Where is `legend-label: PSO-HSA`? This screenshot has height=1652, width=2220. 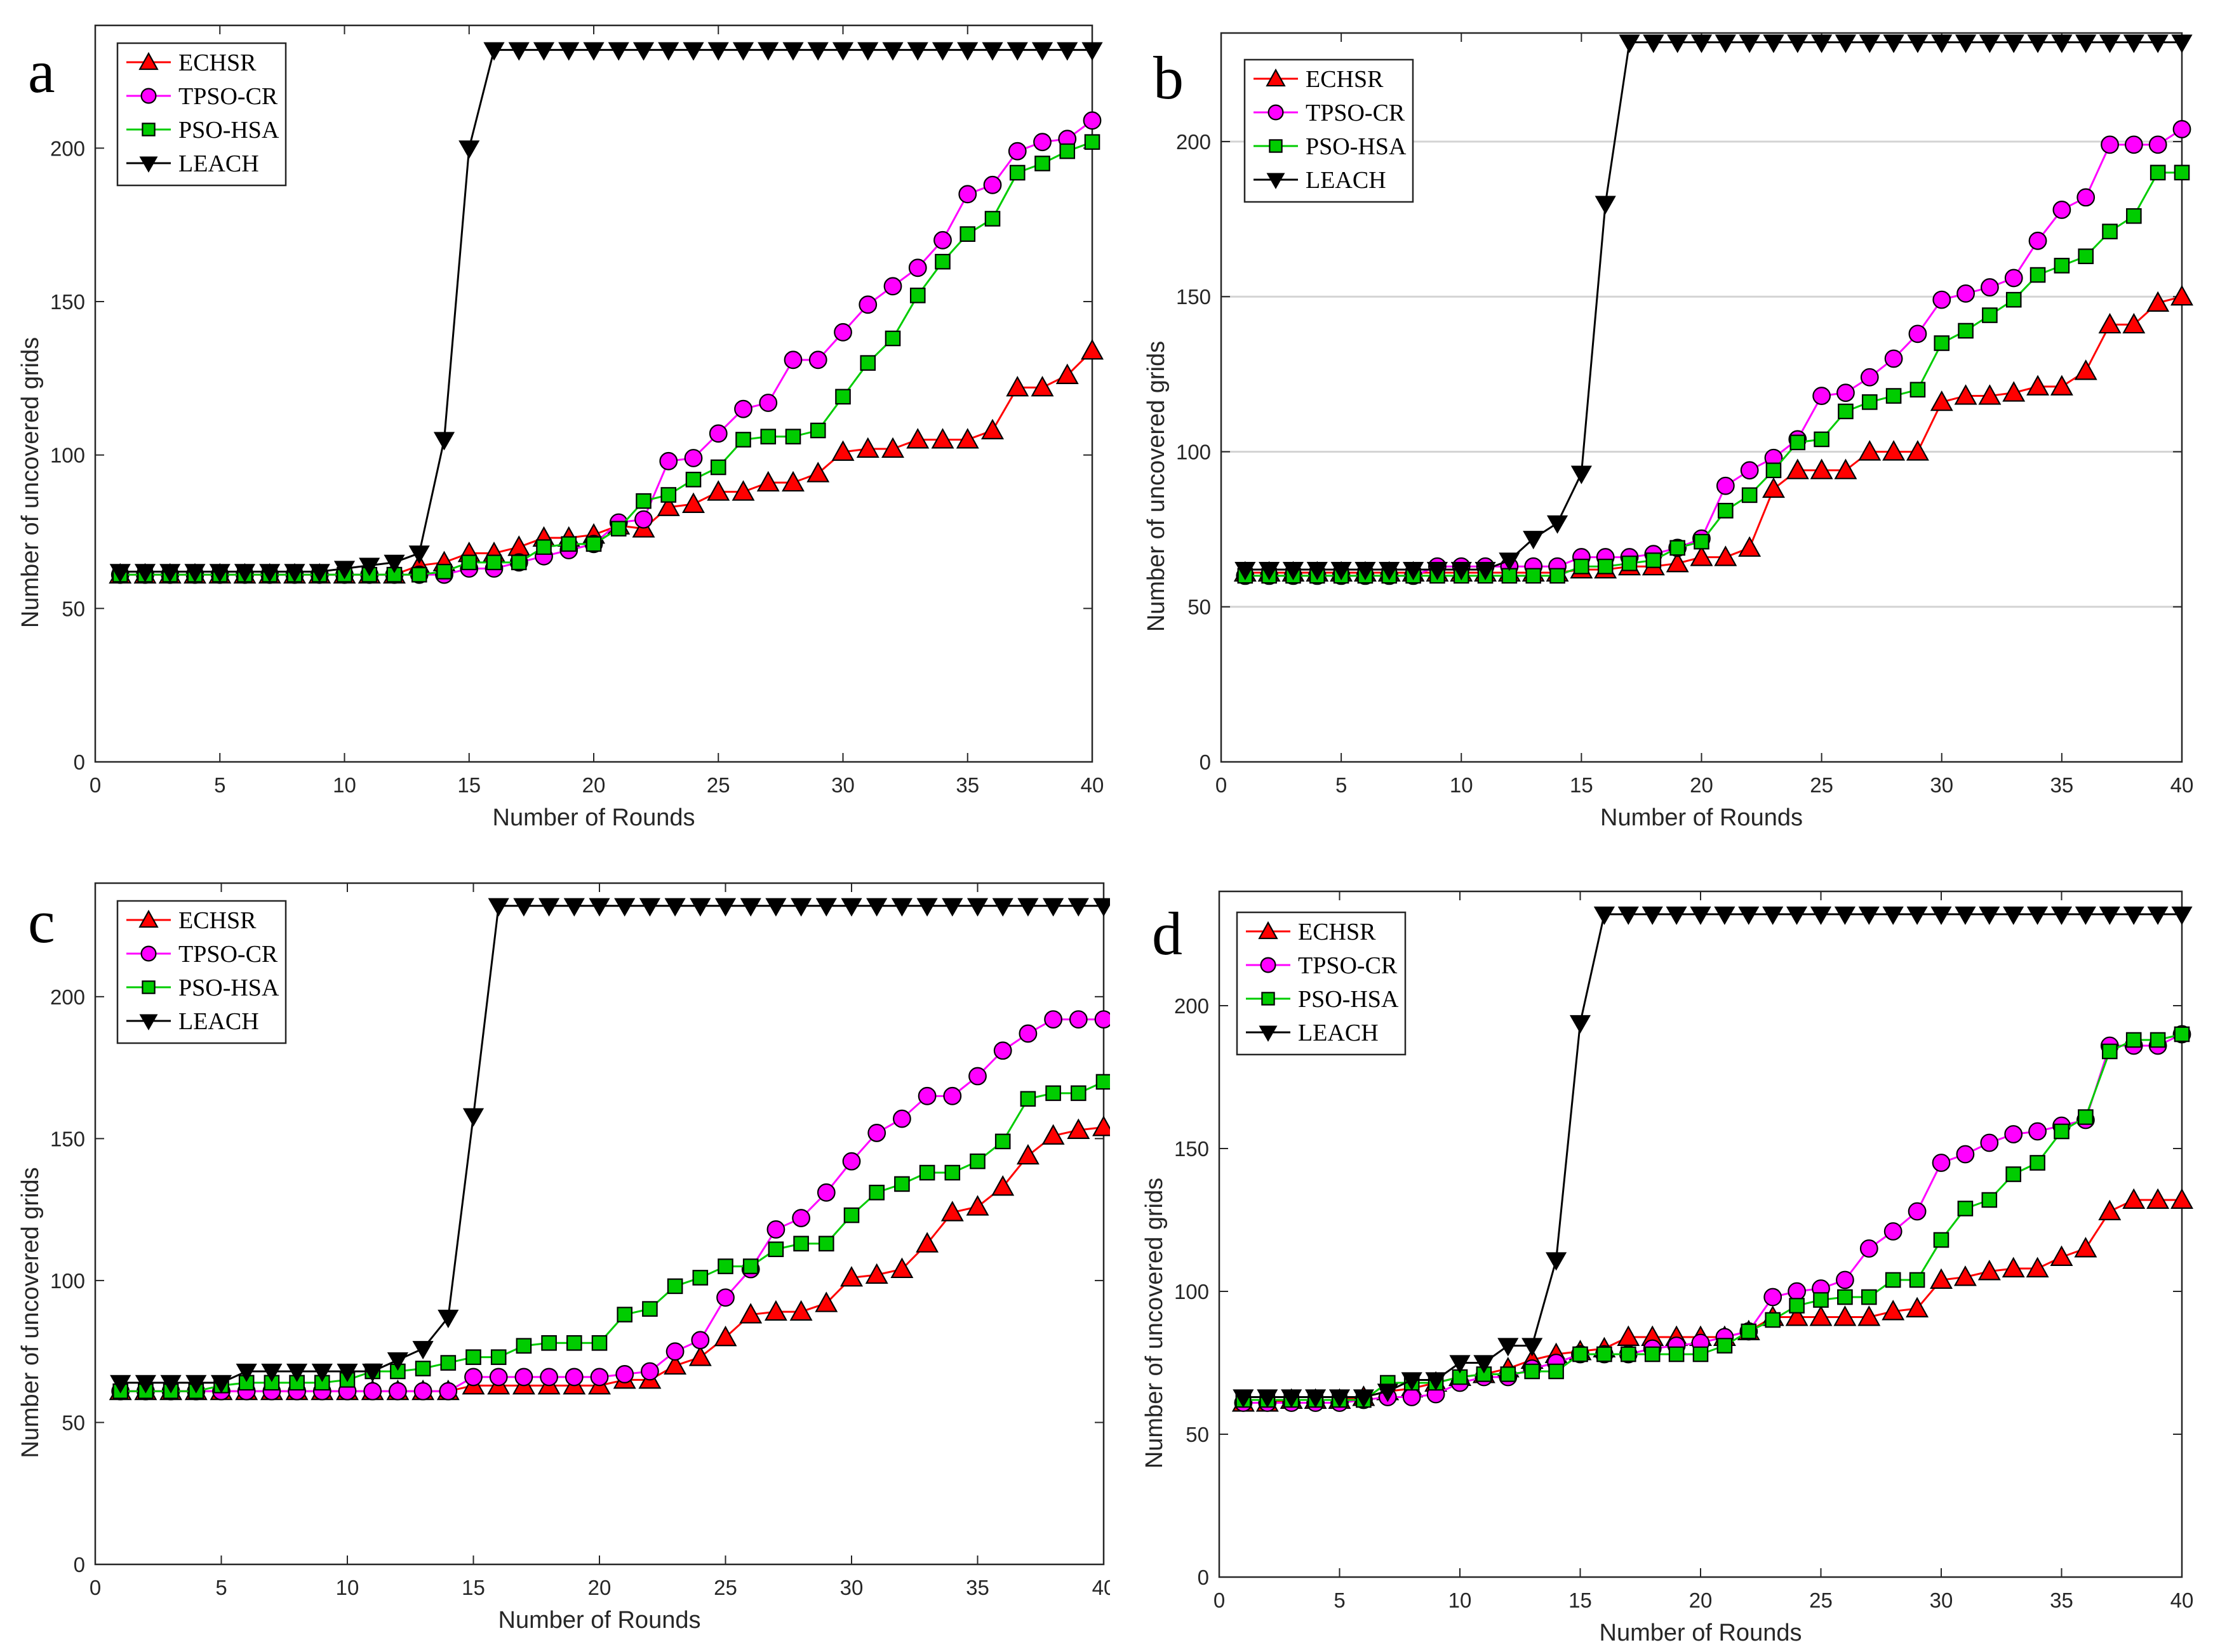
legend-label: PSO-HSA is located at coordinates (1356, 146).